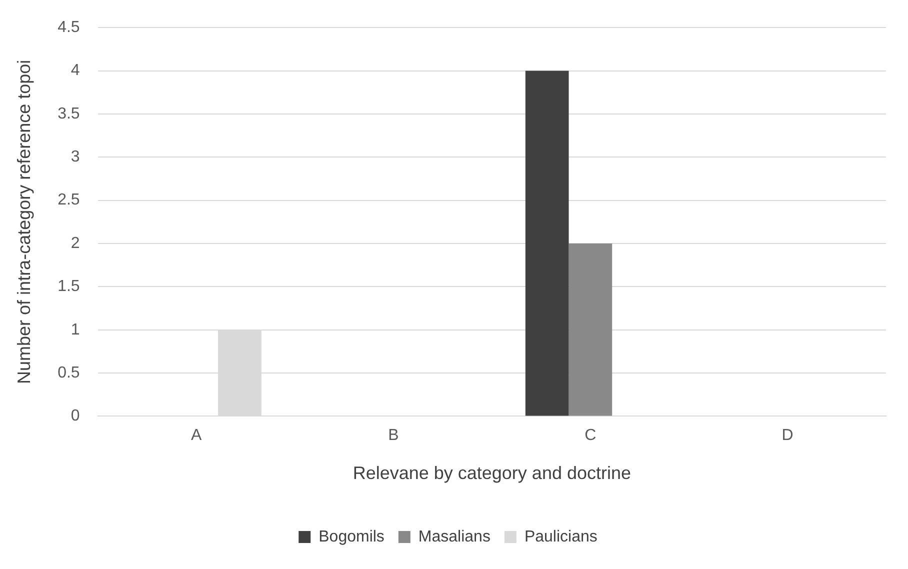  I want to click on x-tick-label: A, so click(196, 435).